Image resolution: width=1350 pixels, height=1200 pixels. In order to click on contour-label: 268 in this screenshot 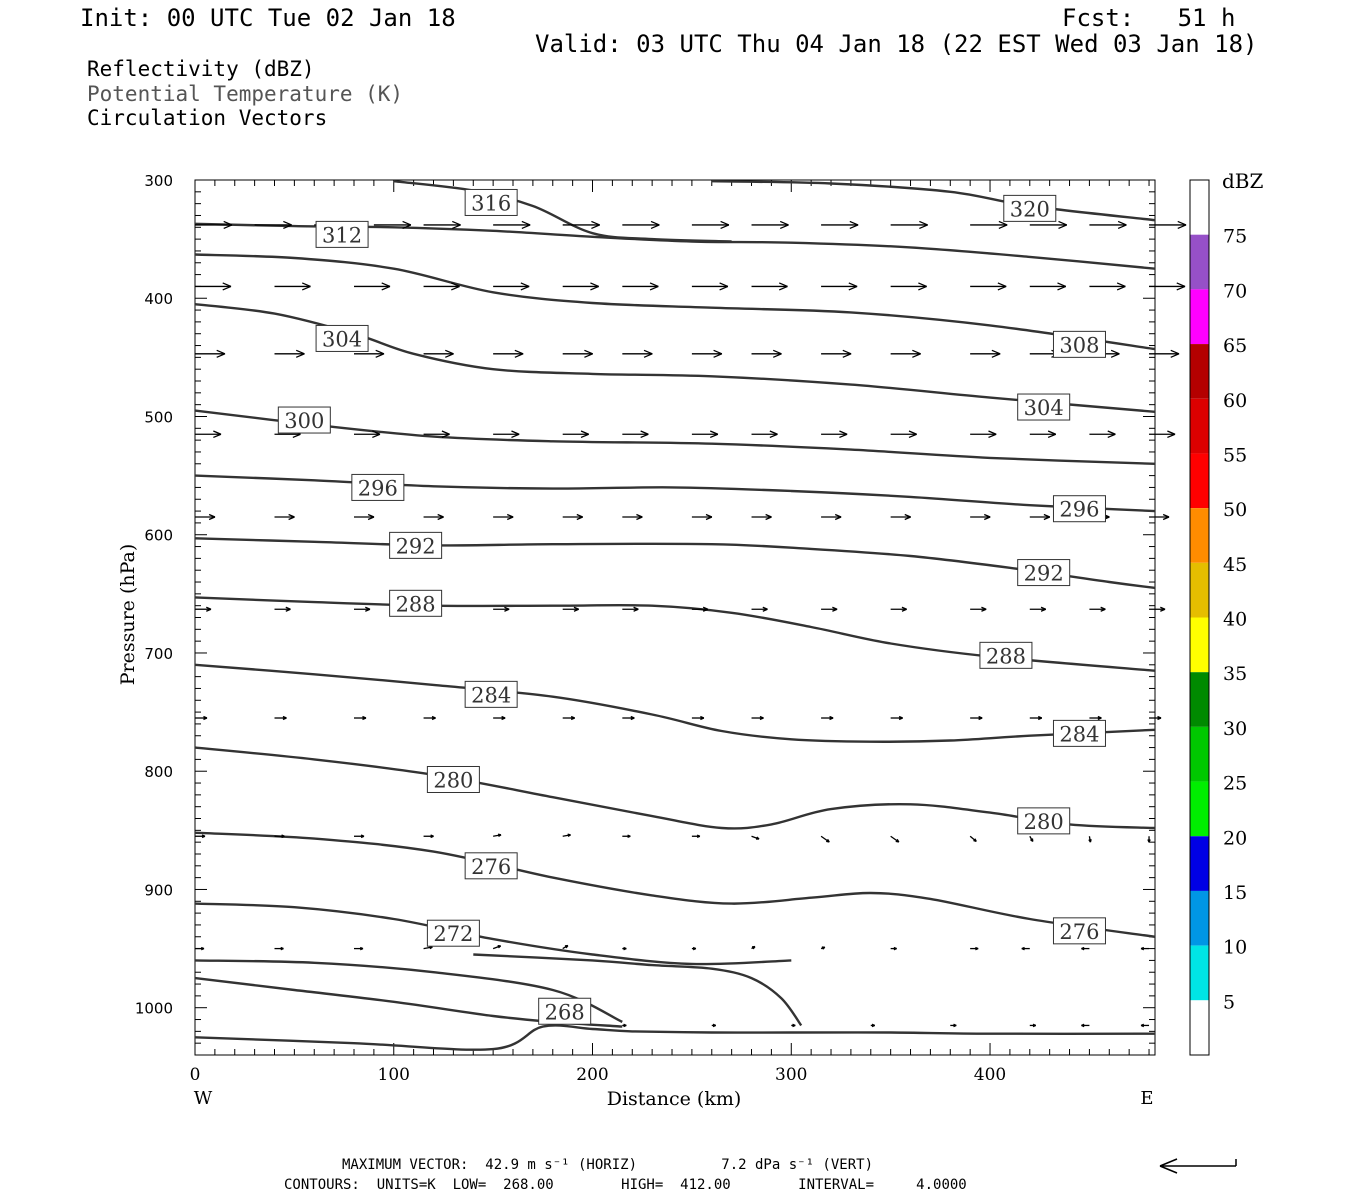, I will do `click(565, 1011)`.